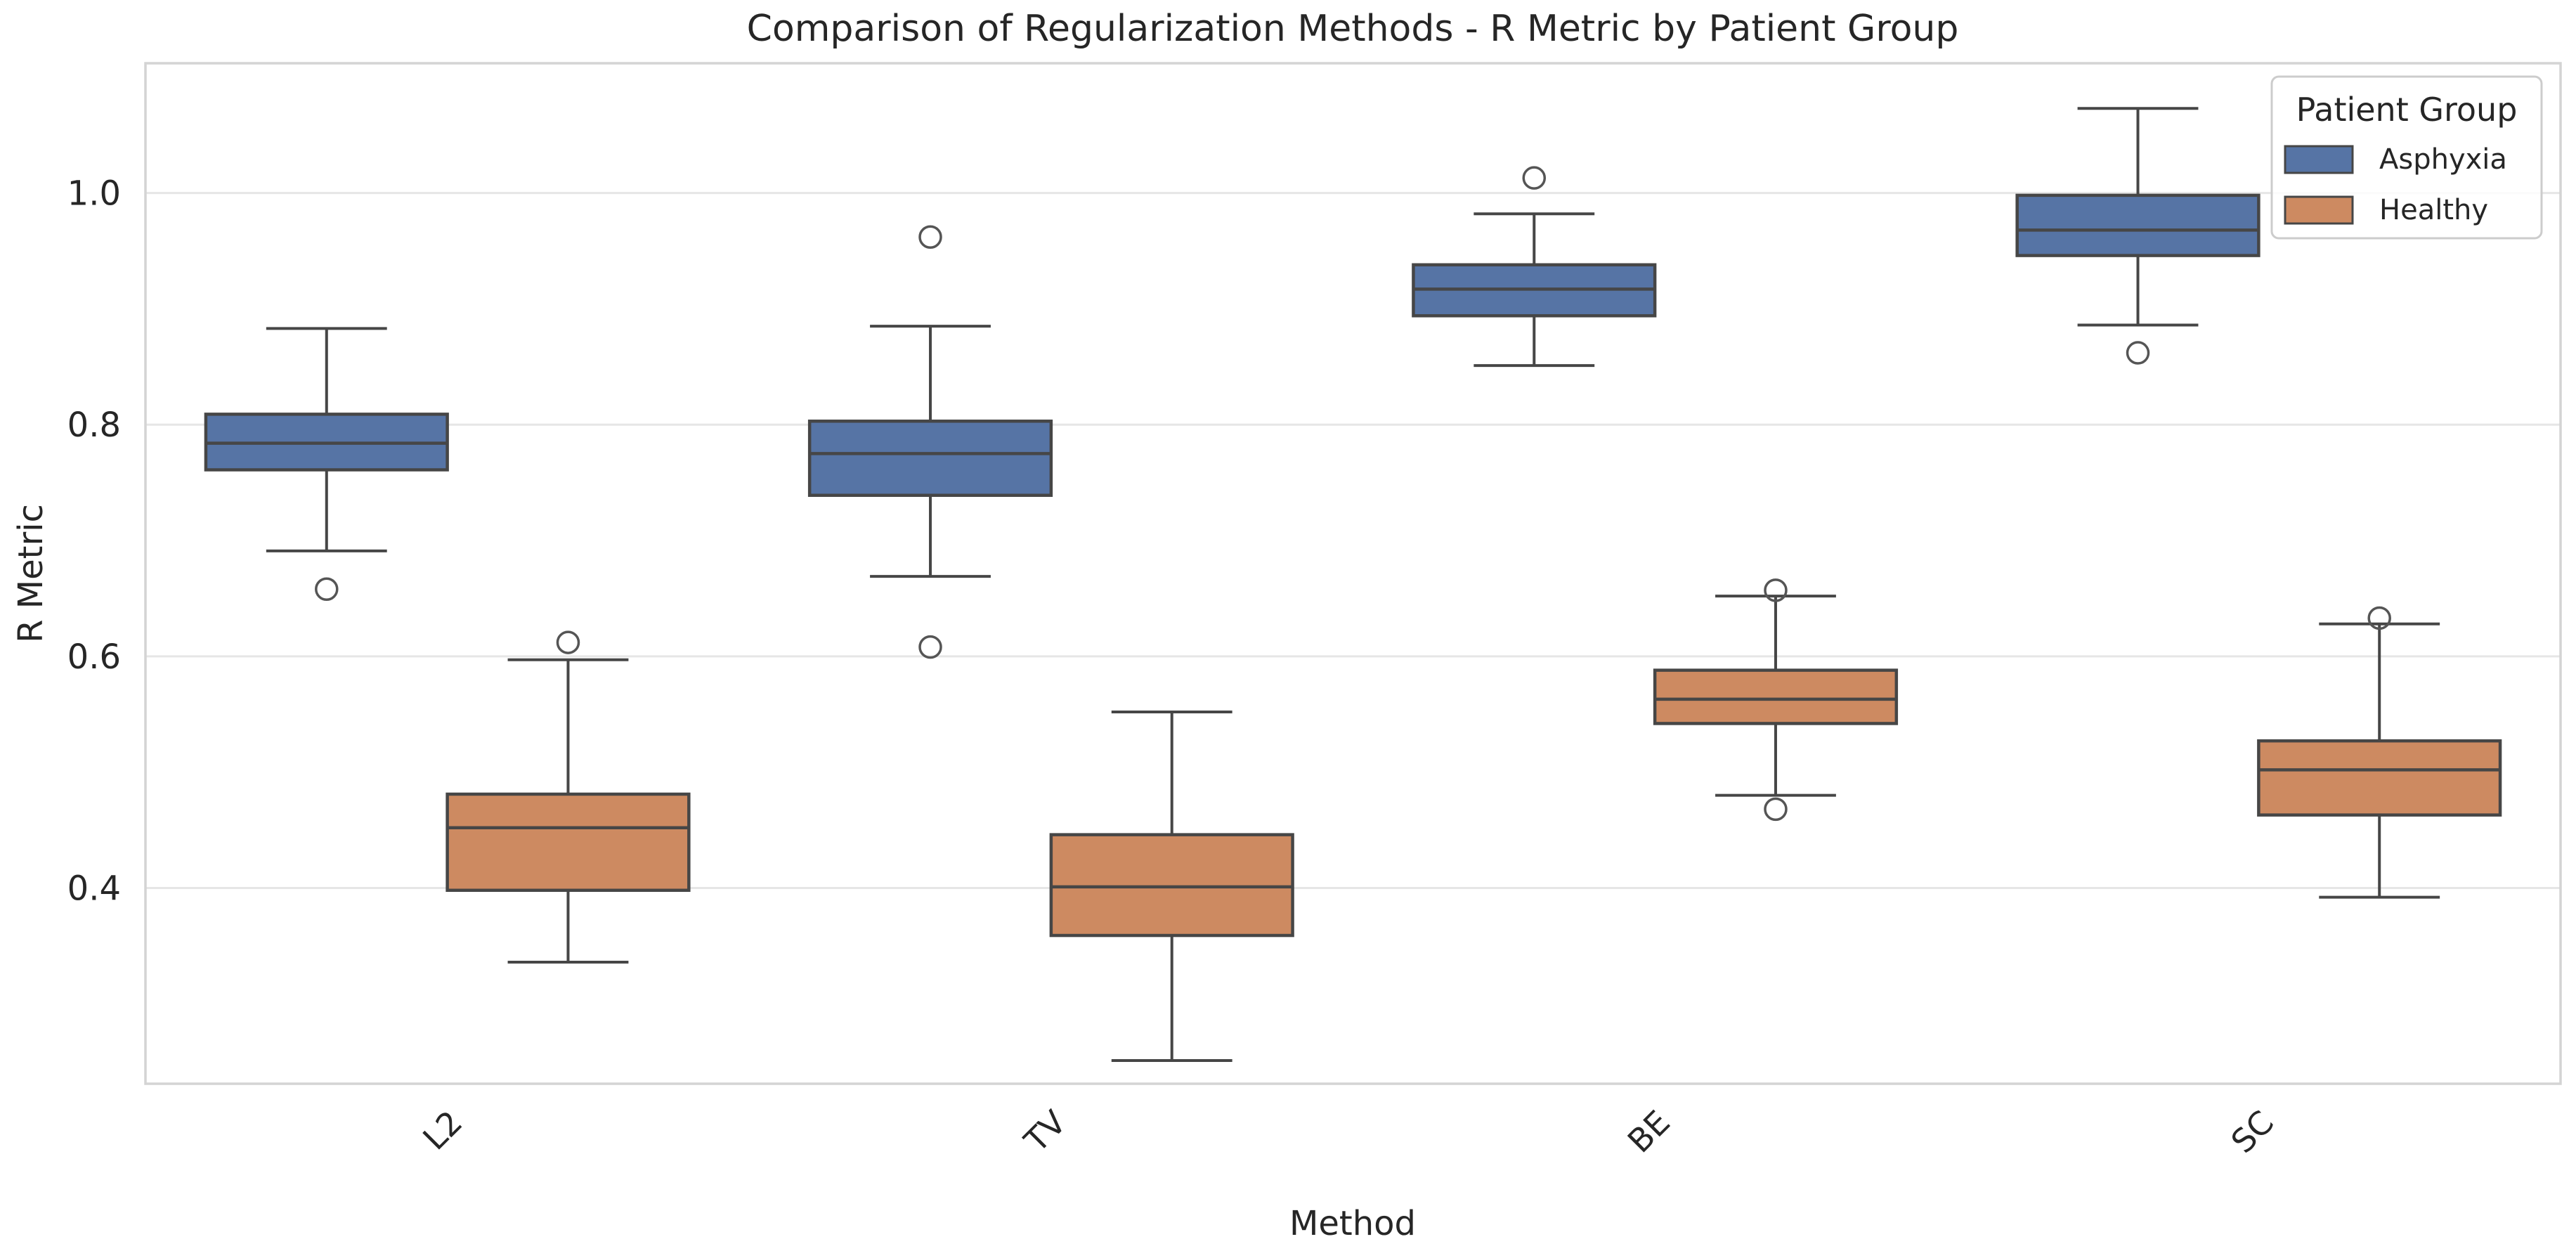 The width and height of the screenshot is (2576, 1251). Describe the element at coordinates (94, 425) in the screenshot. I see `ytick-label-0.8: 0.8` at that location.